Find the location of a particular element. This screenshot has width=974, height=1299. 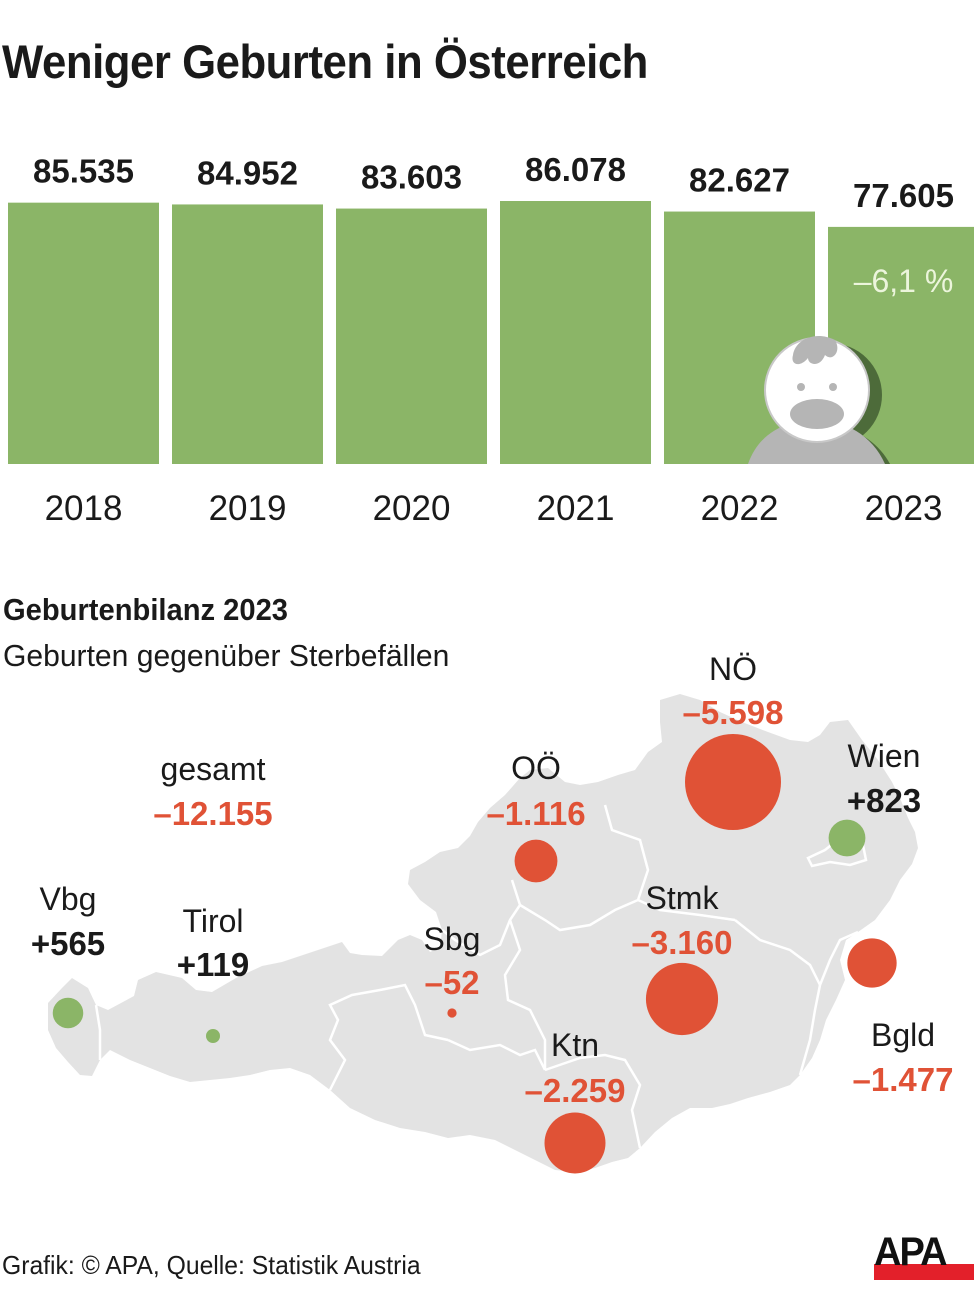

border-ooe-noe is located at coordinates (669, 863).